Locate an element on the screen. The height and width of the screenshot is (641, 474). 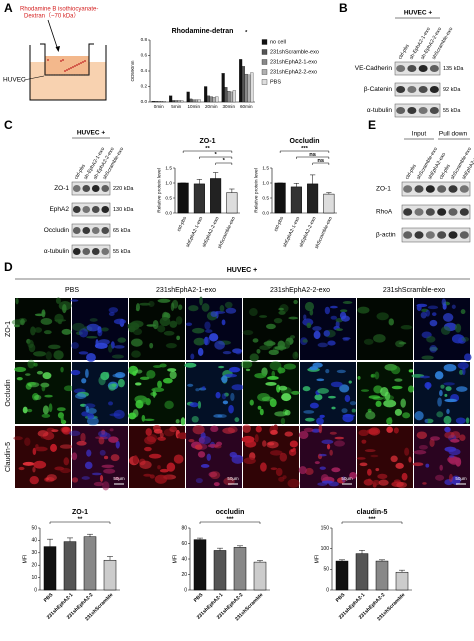
y-tick-label: 50 is located at coordinates (326, 570).